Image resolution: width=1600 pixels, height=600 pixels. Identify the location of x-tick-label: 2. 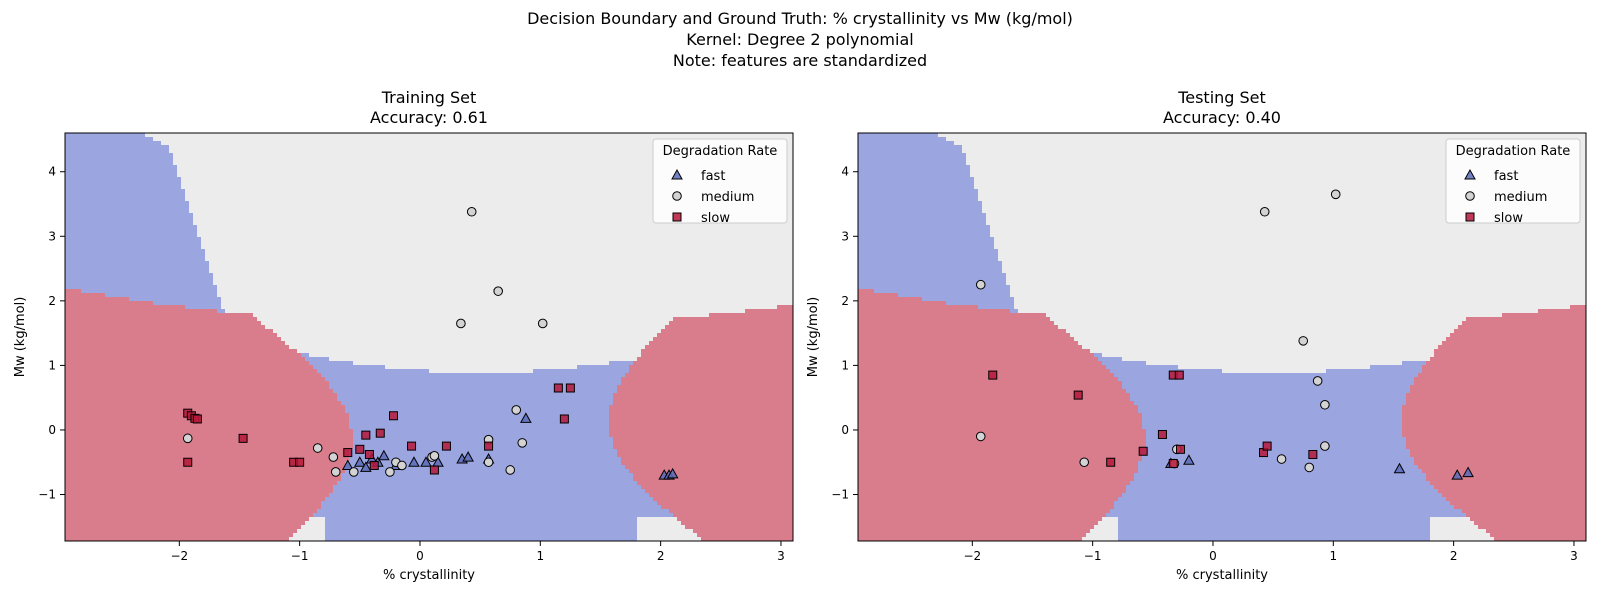
(661, 556).